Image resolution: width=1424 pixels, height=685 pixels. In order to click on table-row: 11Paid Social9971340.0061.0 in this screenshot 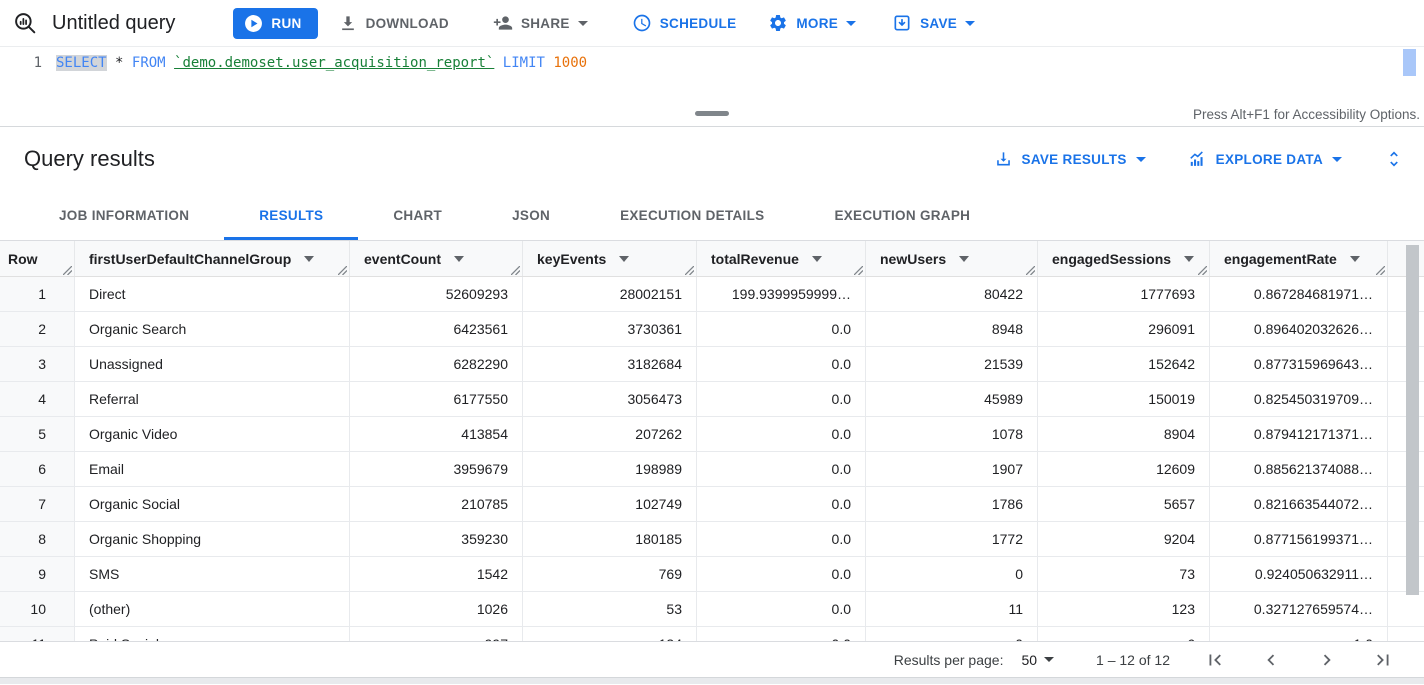, I will do `click(712, 634)`.